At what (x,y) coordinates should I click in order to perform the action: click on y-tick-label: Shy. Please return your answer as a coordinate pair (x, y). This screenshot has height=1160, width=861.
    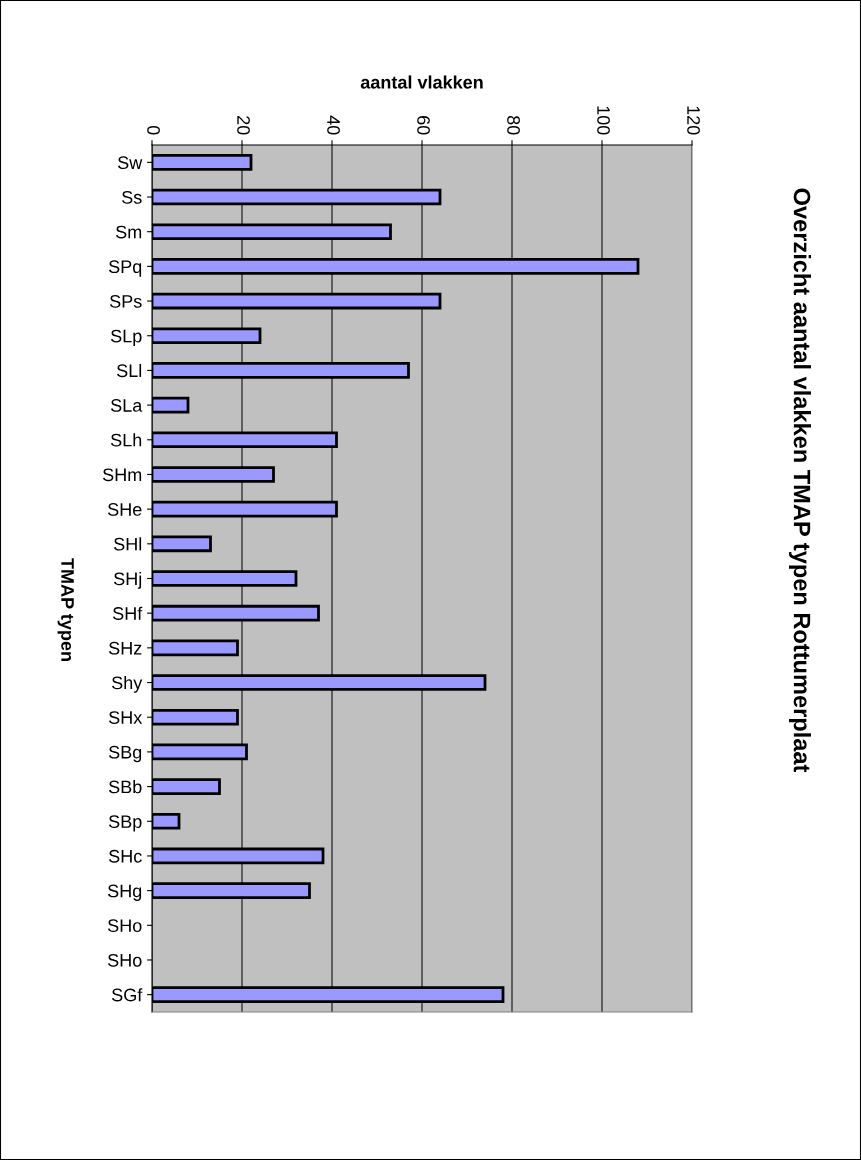
    Looking at the image, I should click on (127, 684).